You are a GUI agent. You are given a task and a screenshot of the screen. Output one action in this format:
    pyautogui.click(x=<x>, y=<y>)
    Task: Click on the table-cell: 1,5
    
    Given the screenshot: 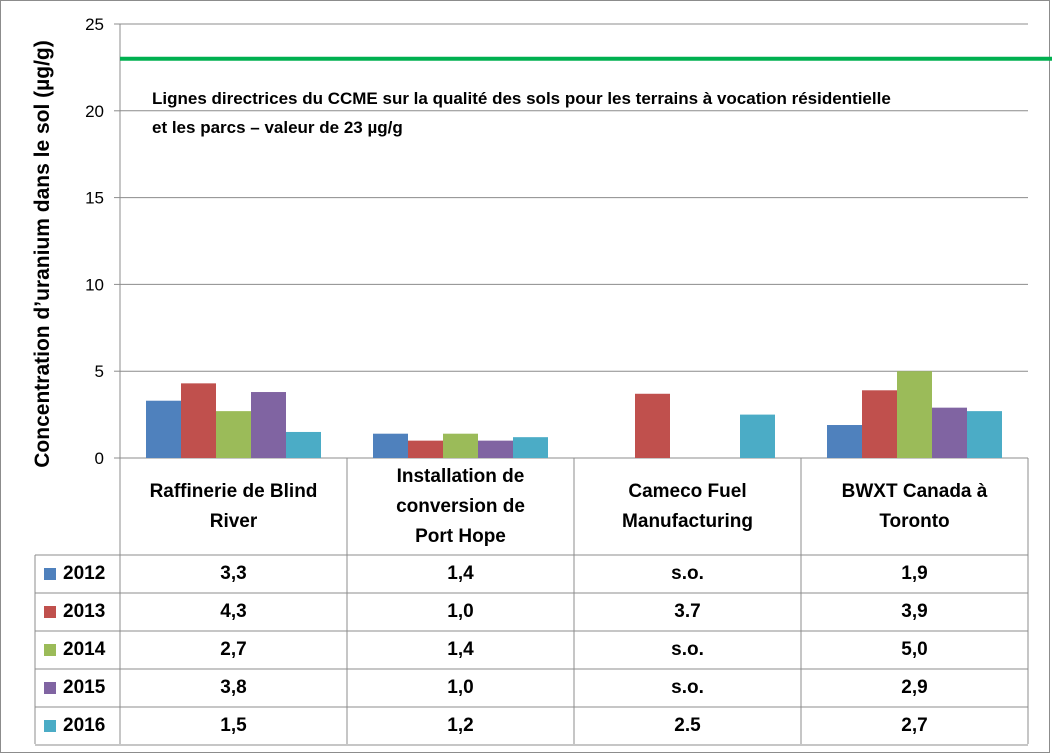 What is the action you would take?
    pyautogui.click(x=233, y=725)
    